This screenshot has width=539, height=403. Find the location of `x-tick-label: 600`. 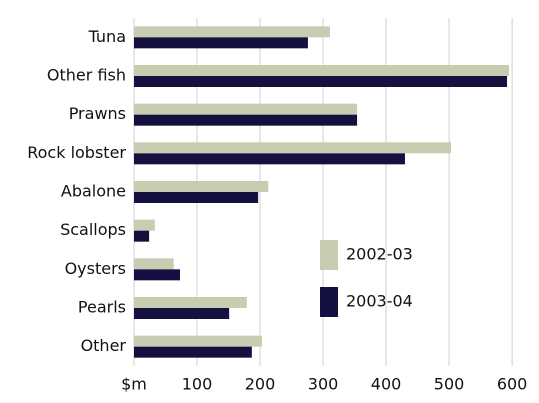

x-tick-label: 600 is located at coordinates (512, 384).